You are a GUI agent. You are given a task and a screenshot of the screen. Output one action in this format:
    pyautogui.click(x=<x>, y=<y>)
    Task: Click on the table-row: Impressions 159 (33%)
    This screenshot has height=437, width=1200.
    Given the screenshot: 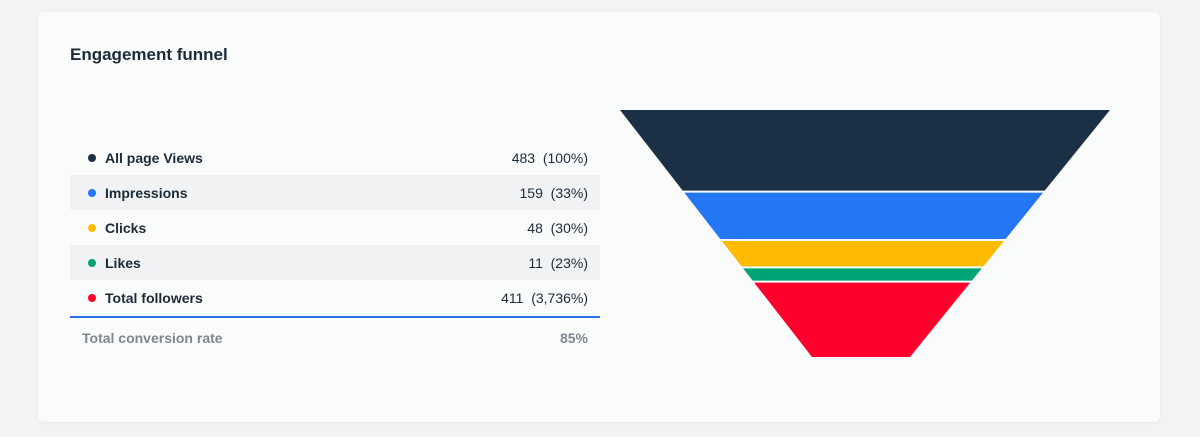 What is the action you would take?
    pyautogui.click(x=335, y=192)
    